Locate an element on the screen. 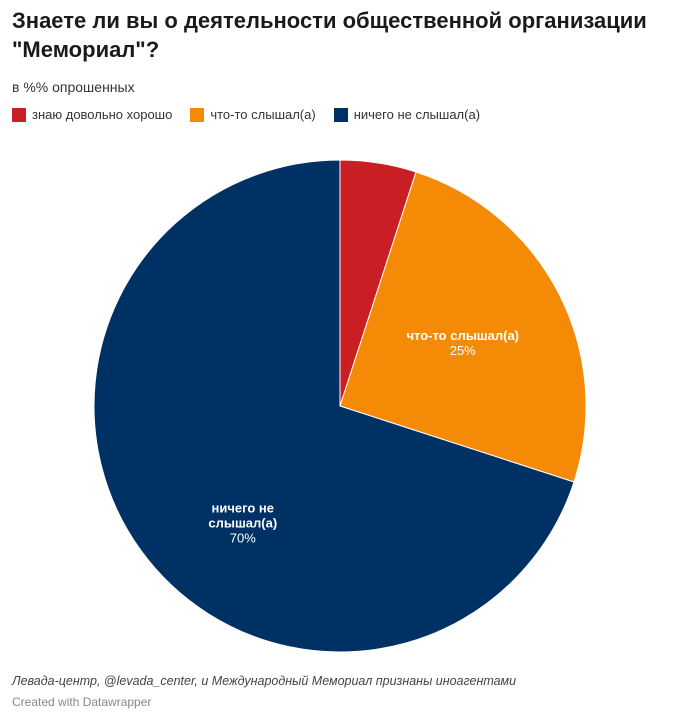 This screenshot has height=720, width=679. slice-label-heard-something: что-то слышал(а) 25% is located at coordinates (462, 343).